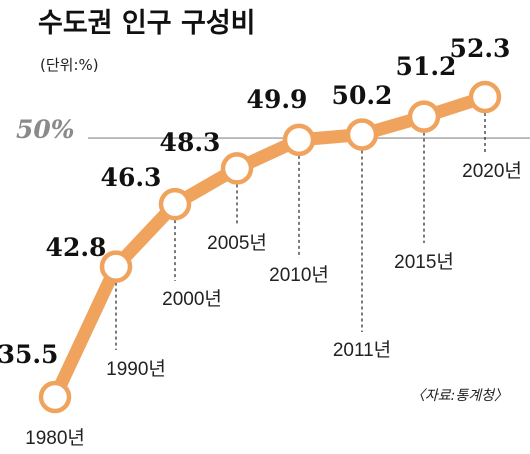  Describe the element at coordinates (69, 65) in the screenshot. I see `unit-label: (단위:%)` at that location.